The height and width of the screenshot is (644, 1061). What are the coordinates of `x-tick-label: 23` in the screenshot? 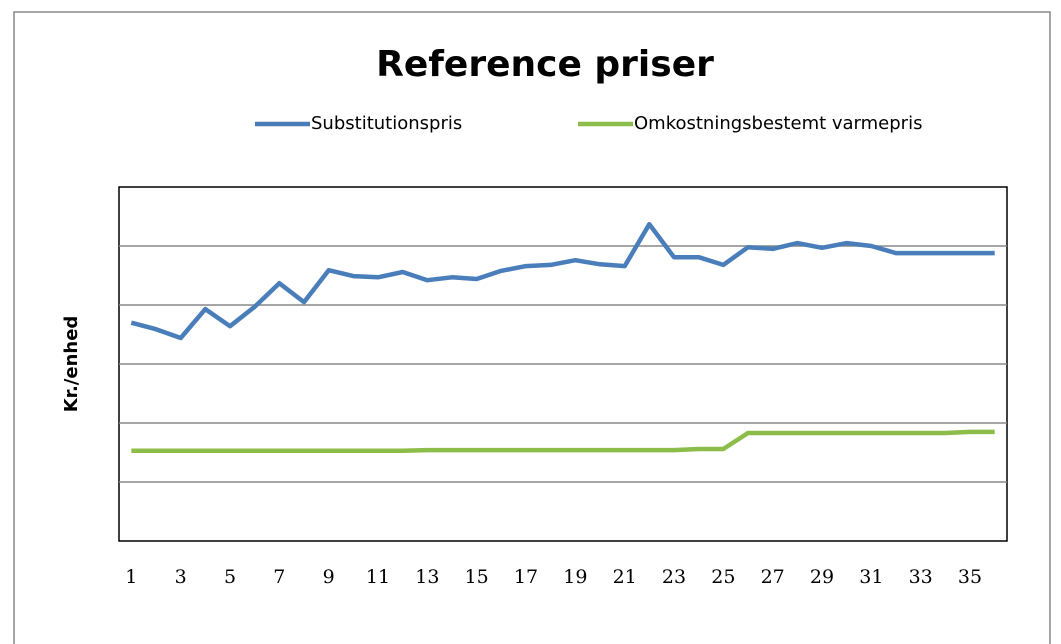 It's located at (674, 577).